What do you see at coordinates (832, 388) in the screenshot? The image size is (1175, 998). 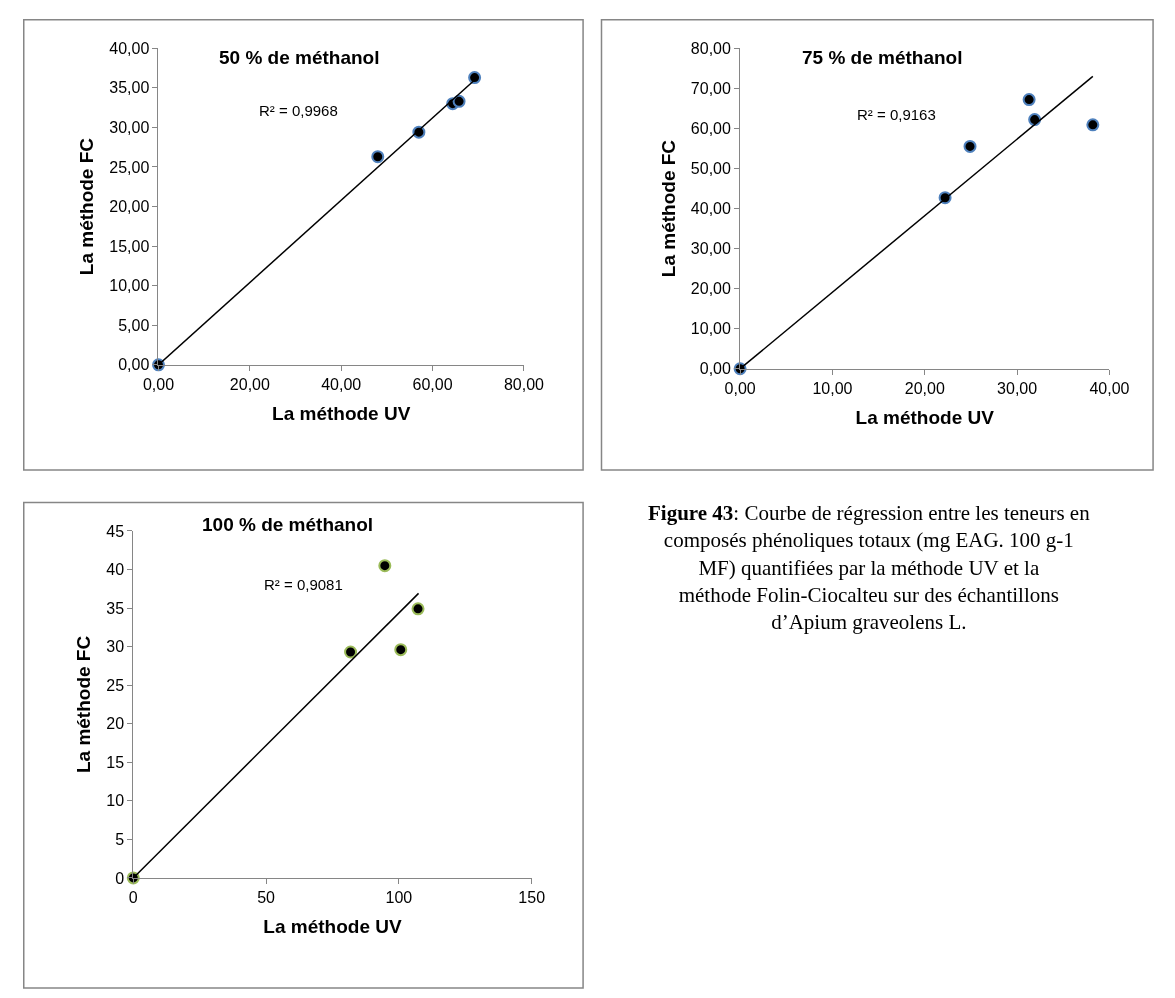 I see `x-tick-label: 10,00` at bounding box center [832, 388].